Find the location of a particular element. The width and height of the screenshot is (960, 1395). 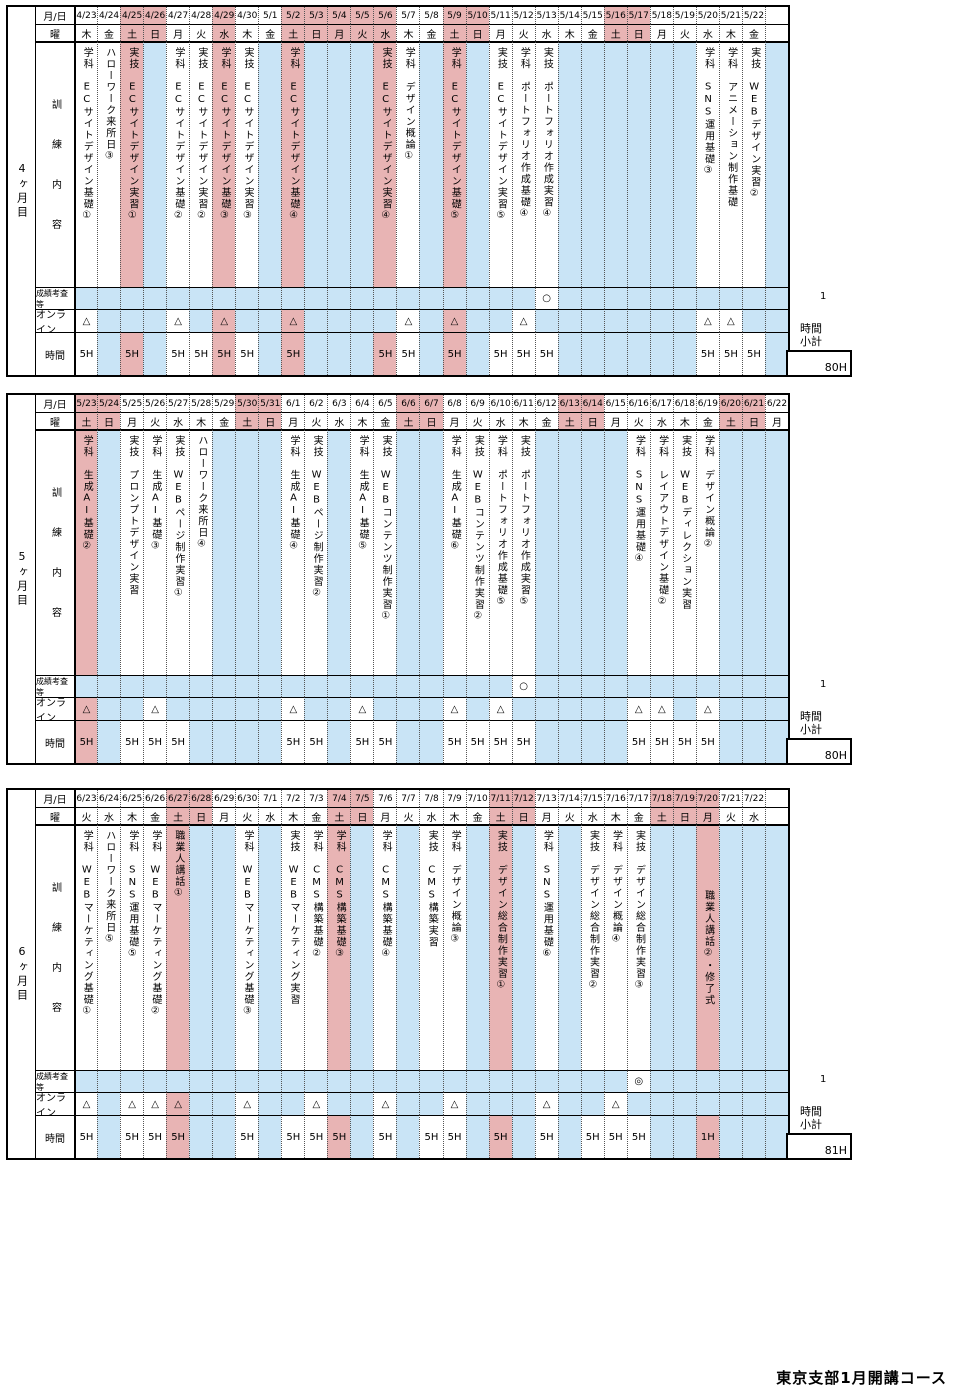

date-cell: 6/5 is located at coordinates (385, 403).